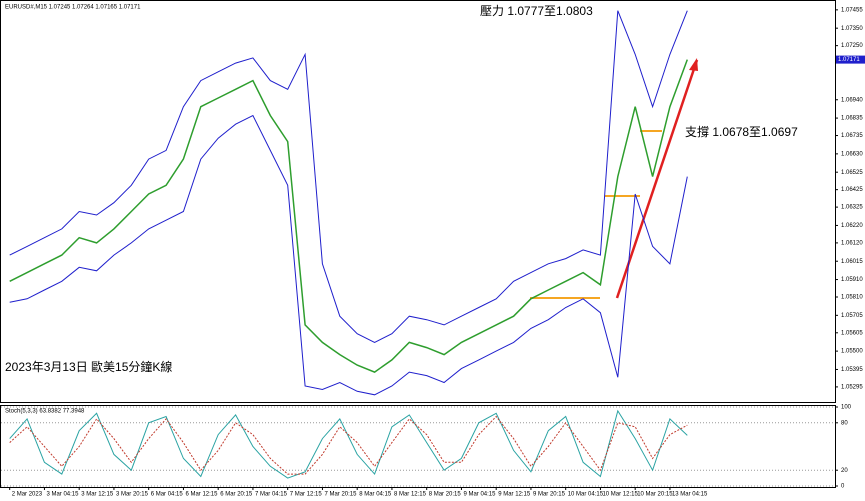 The image size is (865, 501). Describe the element at coordinates (843, 487) in the screenshot. I see `y-tick-label: 0` at that location.